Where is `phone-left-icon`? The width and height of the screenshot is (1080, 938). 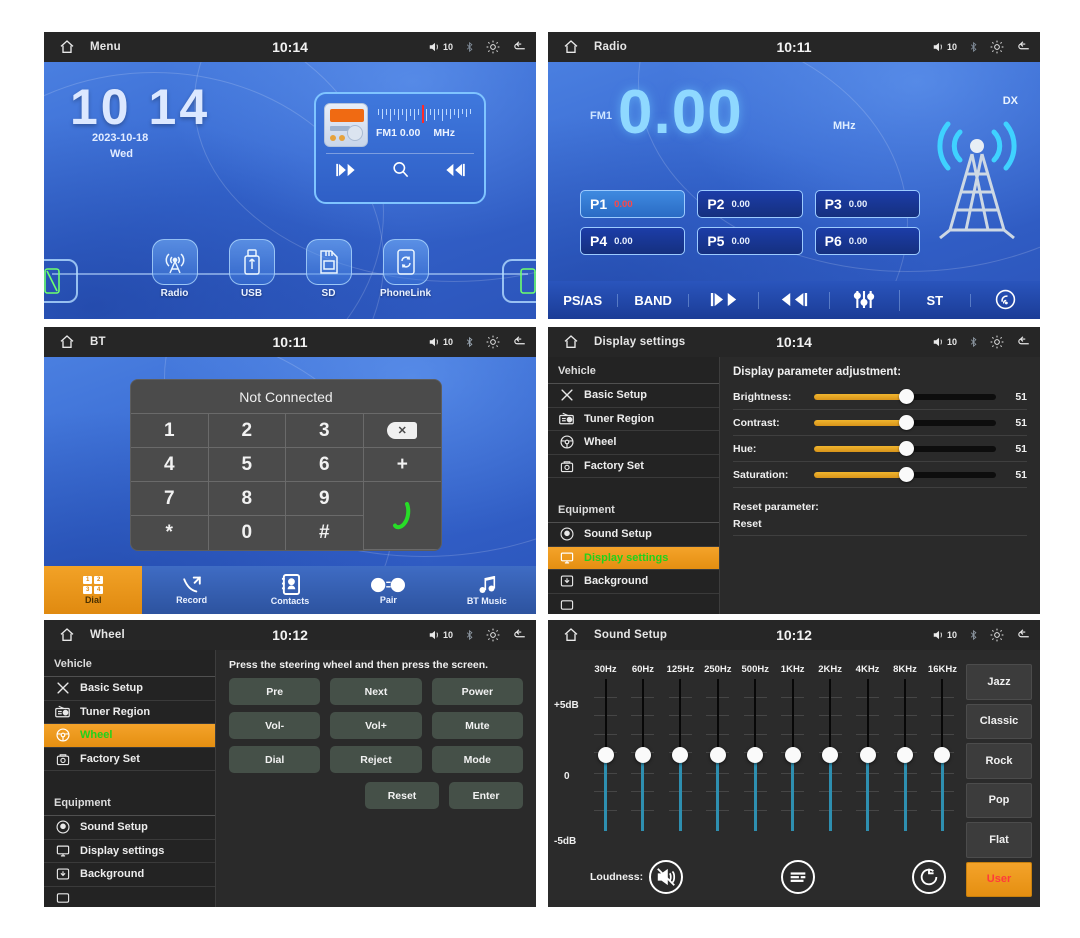 phone-left-icon is located at coordinates (61, 281).